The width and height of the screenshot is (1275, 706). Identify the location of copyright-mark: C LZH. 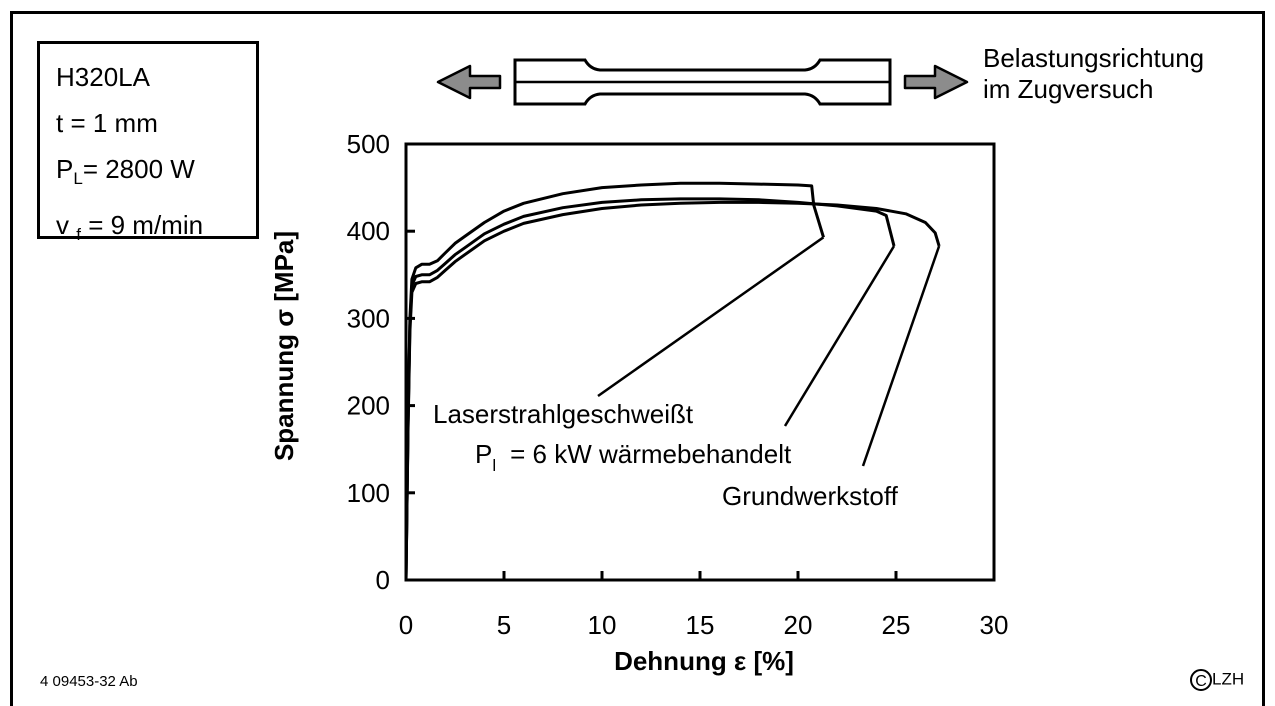
(1217, 679).